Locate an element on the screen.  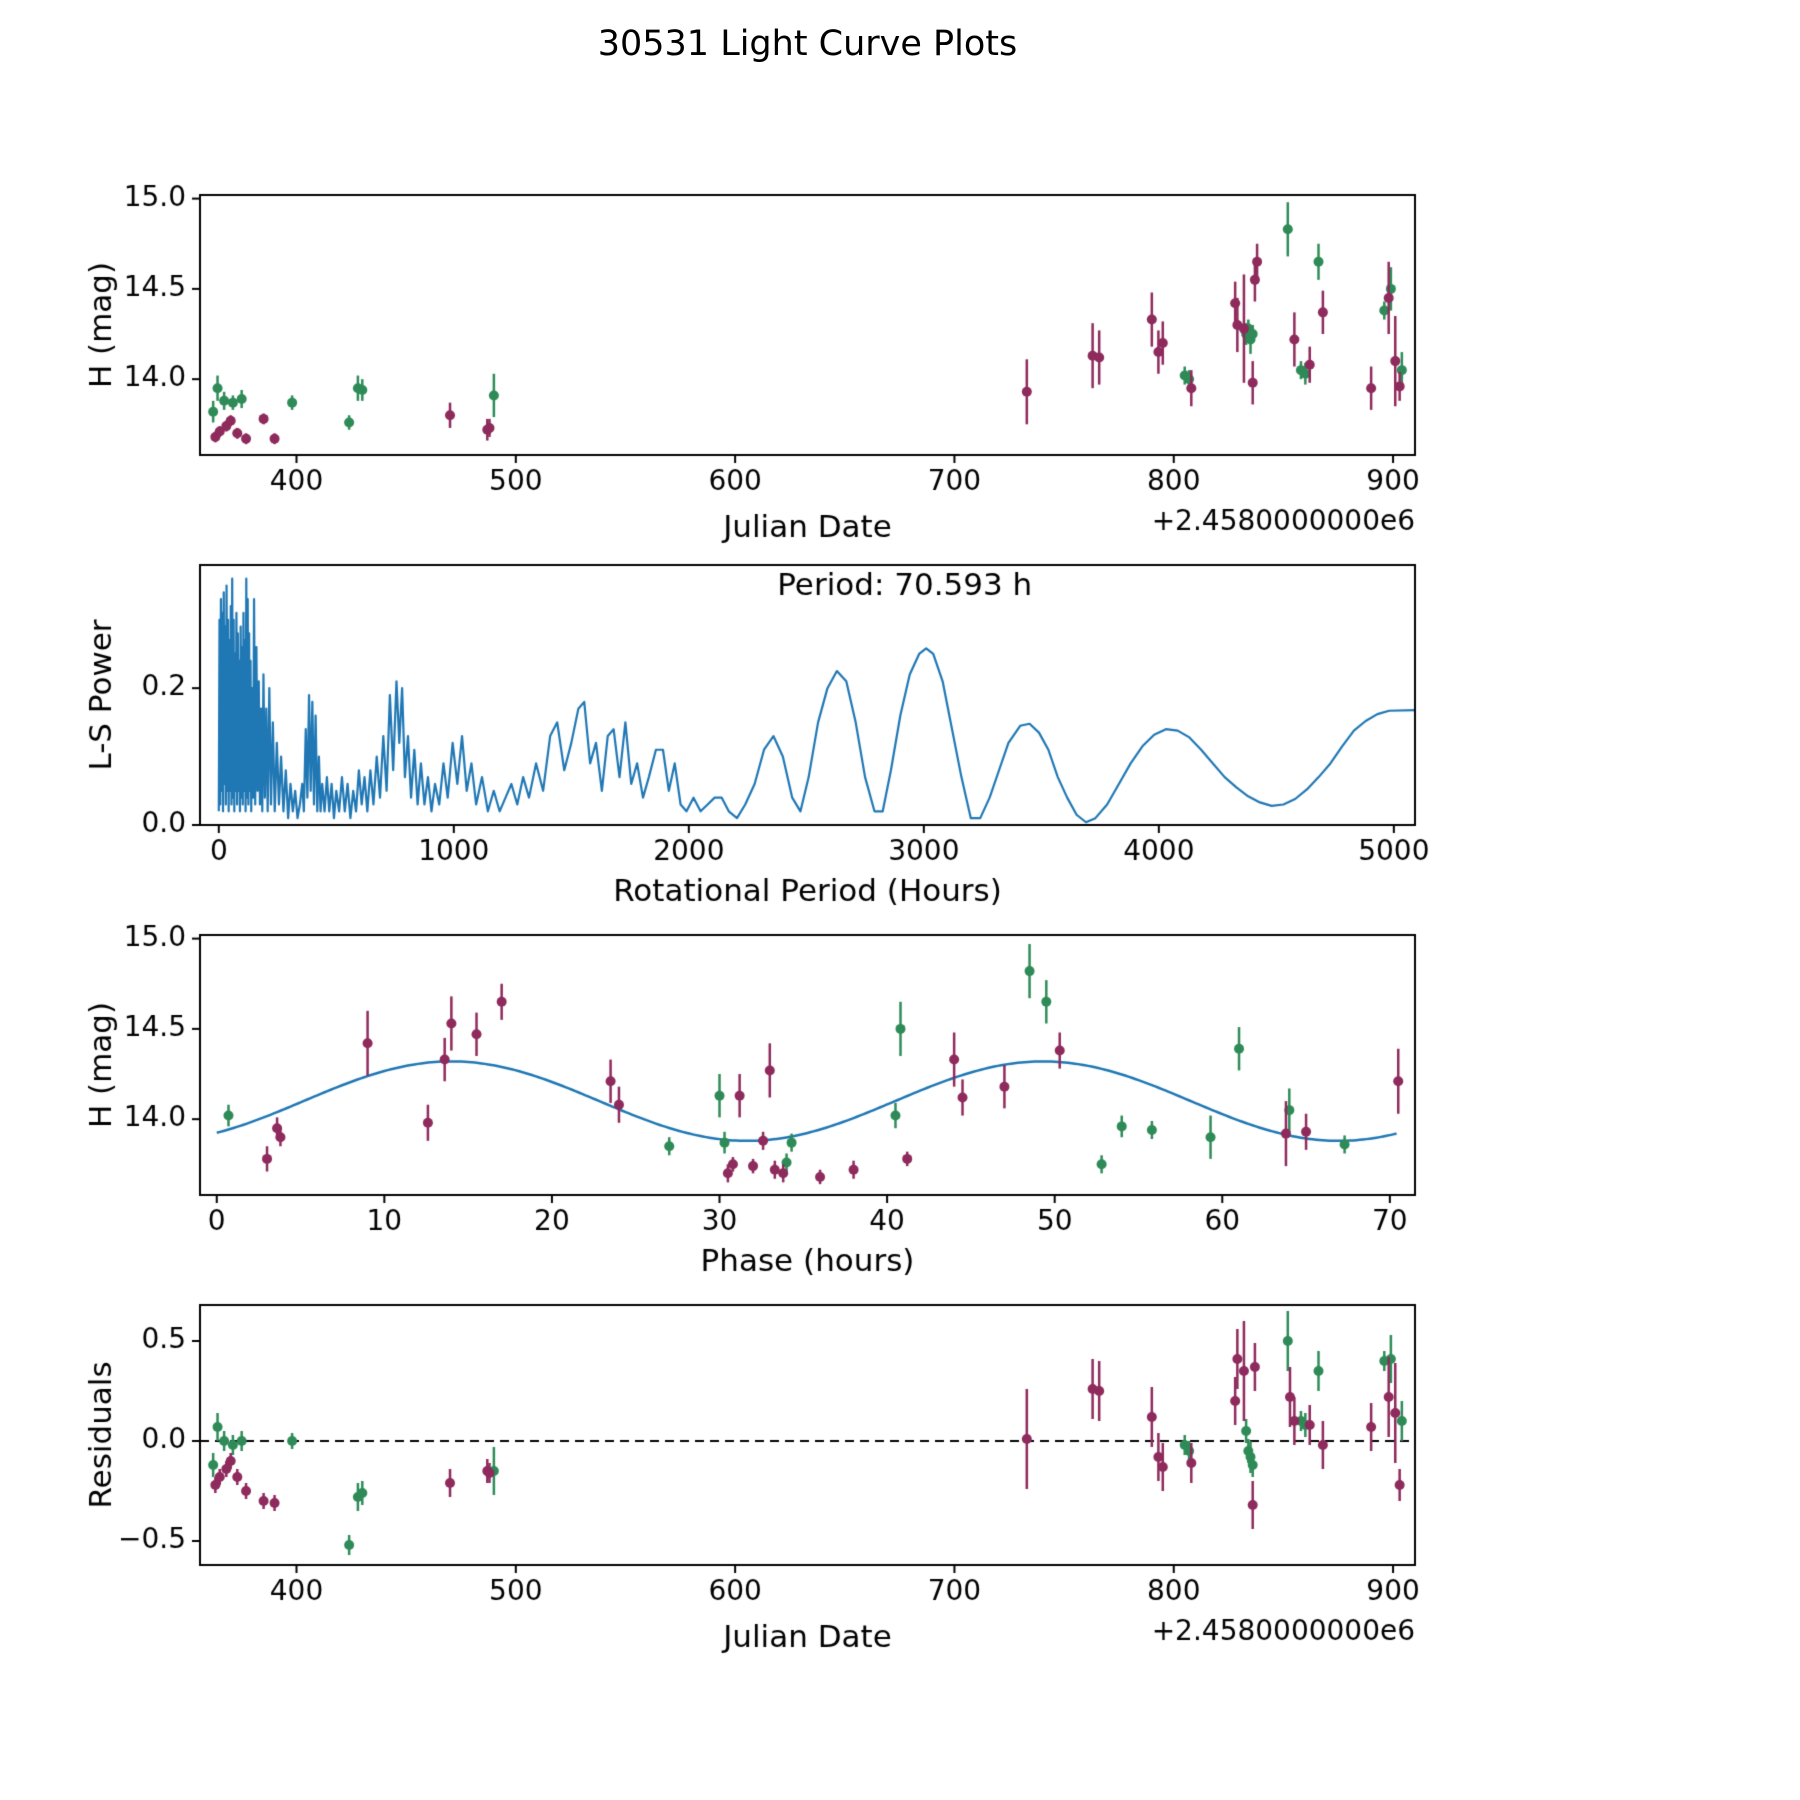
figure-title: 30531 Light Curve Plots is located at coordinates (807, 44).